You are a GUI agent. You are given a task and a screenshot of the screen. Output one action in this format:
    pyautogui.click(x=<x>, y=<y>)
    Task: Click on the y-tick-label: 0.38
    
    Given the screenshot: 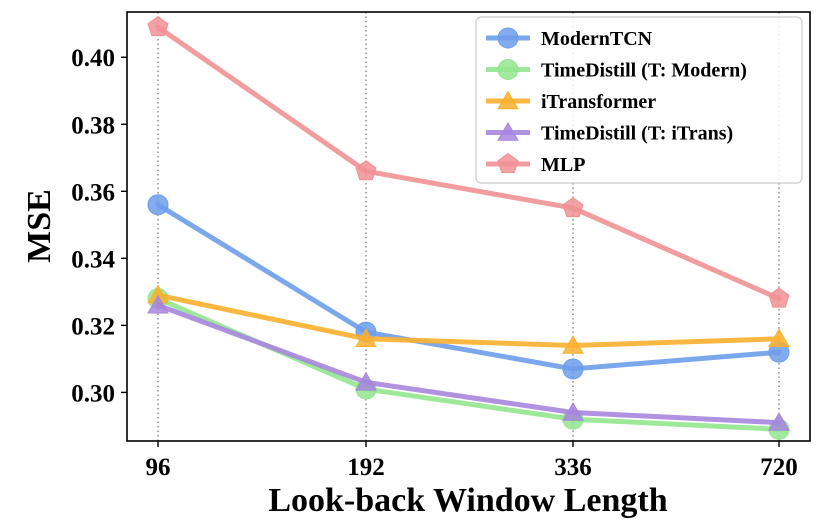 What is the action you would take?
    pyautogui.click(x=93, y=125)
    